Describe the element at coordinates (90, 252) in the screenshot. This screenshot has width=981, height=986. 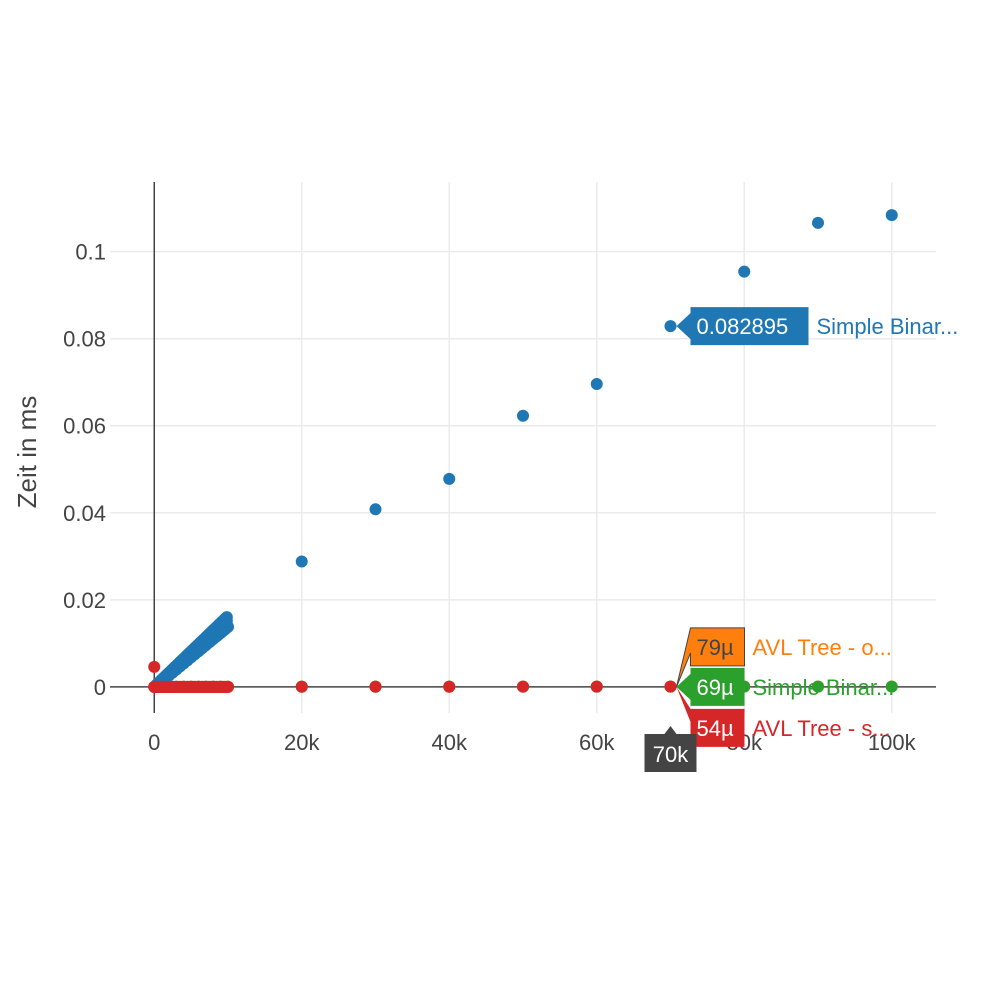
I see `y-tick-label: 0.1` at that location.